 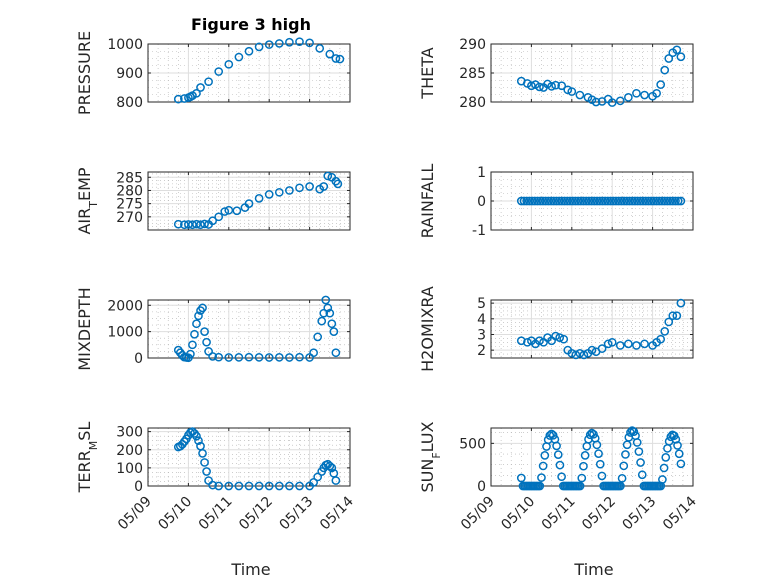 I want to click on y-axis-label-part: LUX, so click(x=427, y=436).